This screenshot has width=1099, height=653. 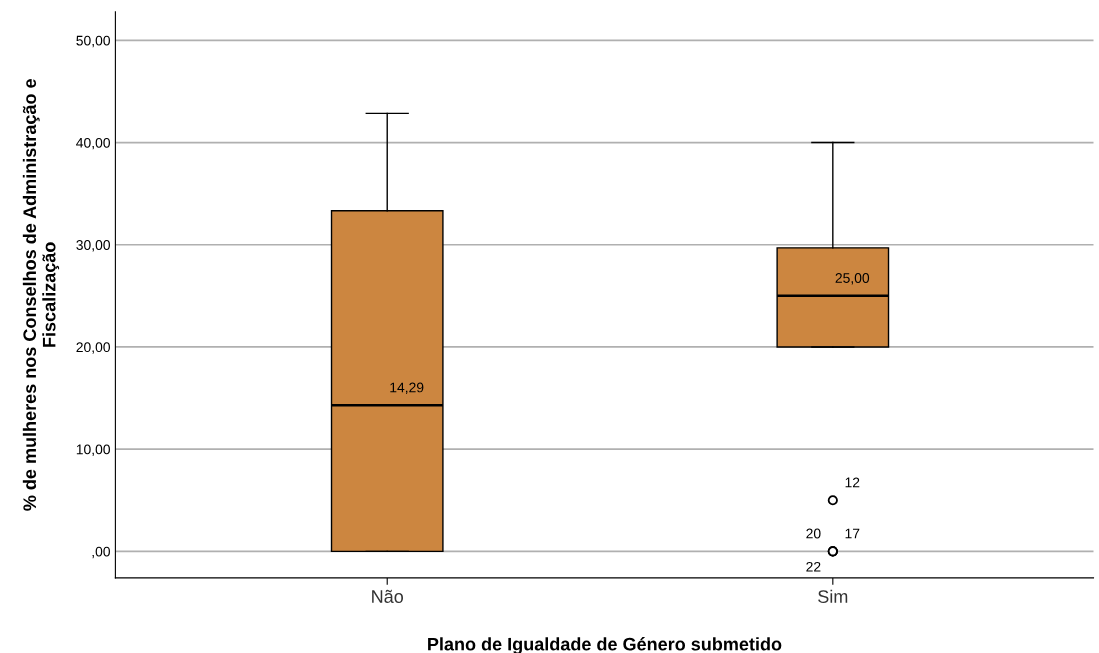 I want to click on annotation: 14,29, so click(x=407, y=388).